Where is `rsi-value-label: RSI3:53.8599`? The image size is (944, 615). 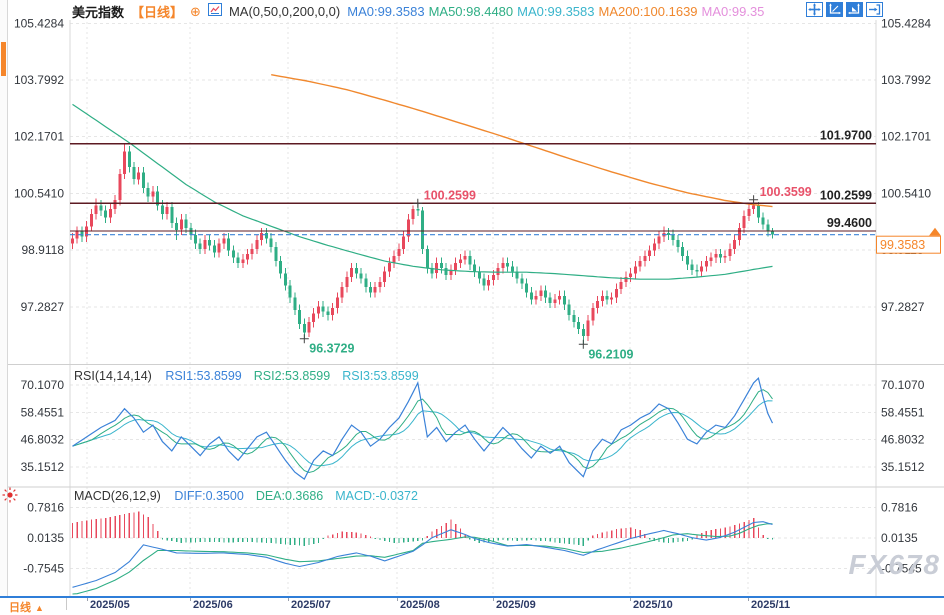 rsi-value-label: RSI3:53.8599 is located at coordinates (380, 376).